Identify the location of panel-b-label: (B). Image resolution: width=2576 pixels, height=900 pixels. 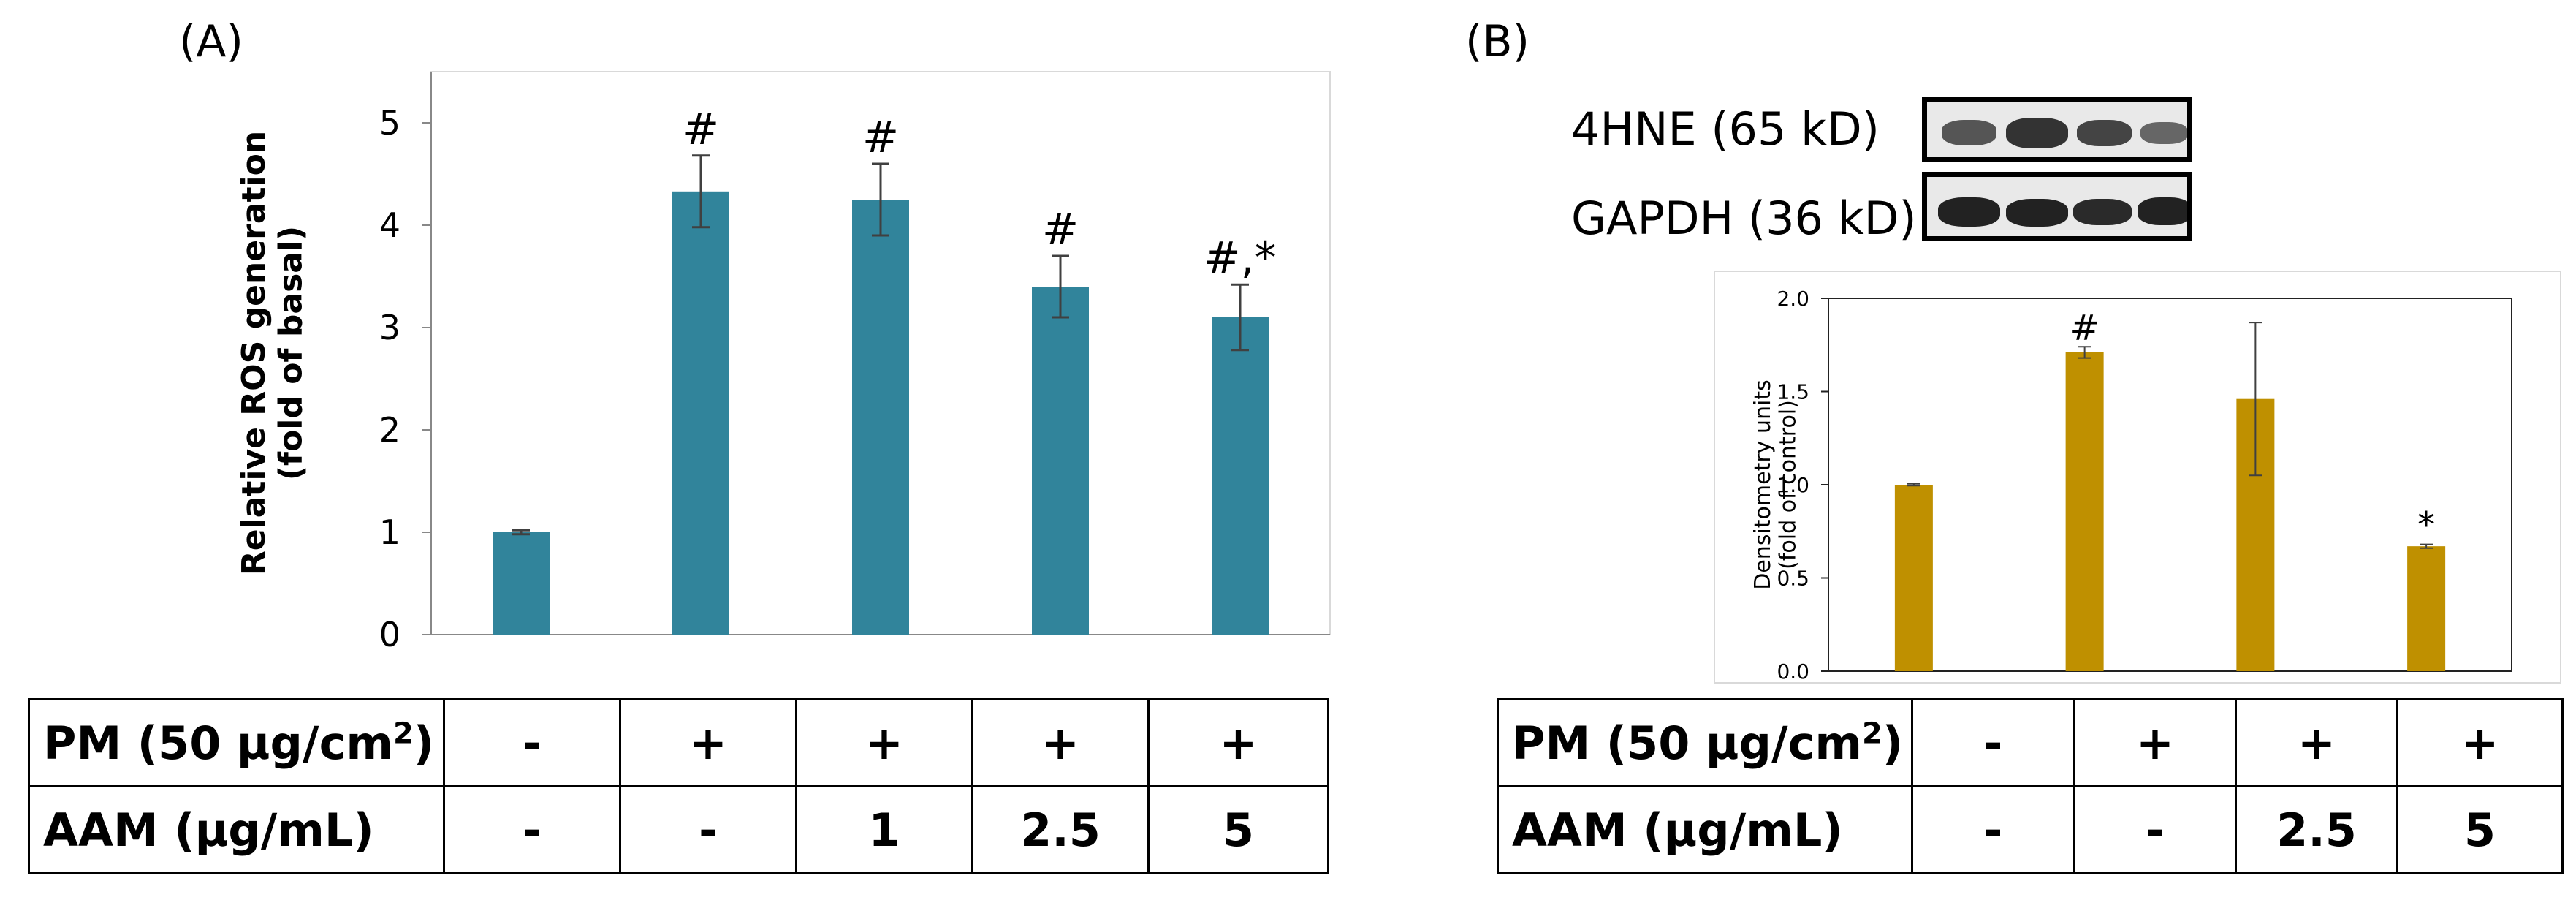
(1497, 41).